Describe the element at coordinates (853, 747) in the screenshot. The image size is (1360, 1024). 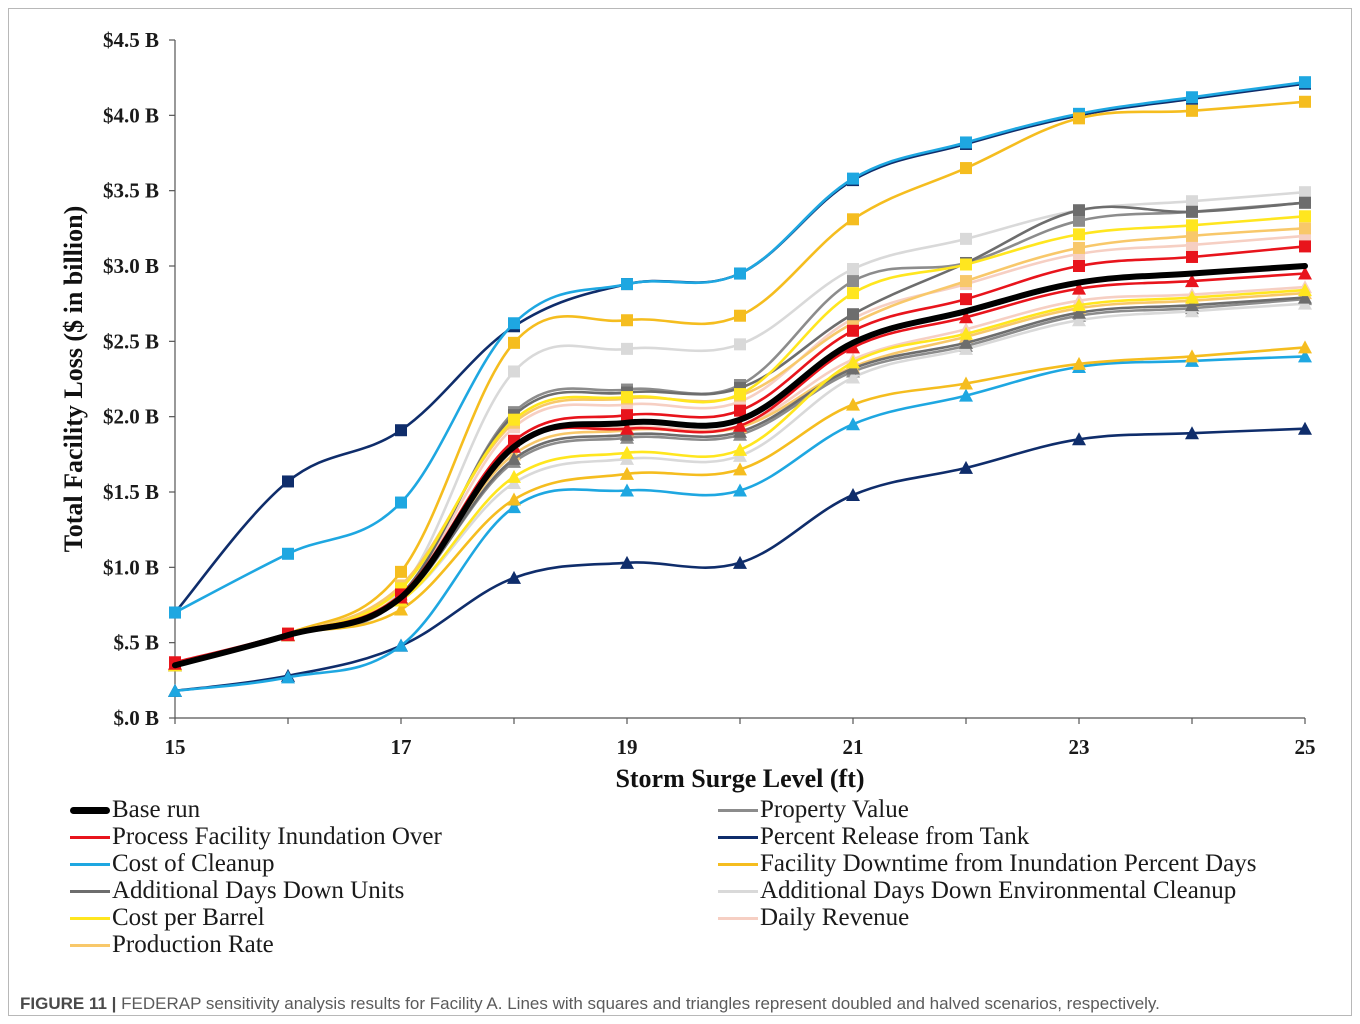
I see `x-tick-label: 21` at that location.